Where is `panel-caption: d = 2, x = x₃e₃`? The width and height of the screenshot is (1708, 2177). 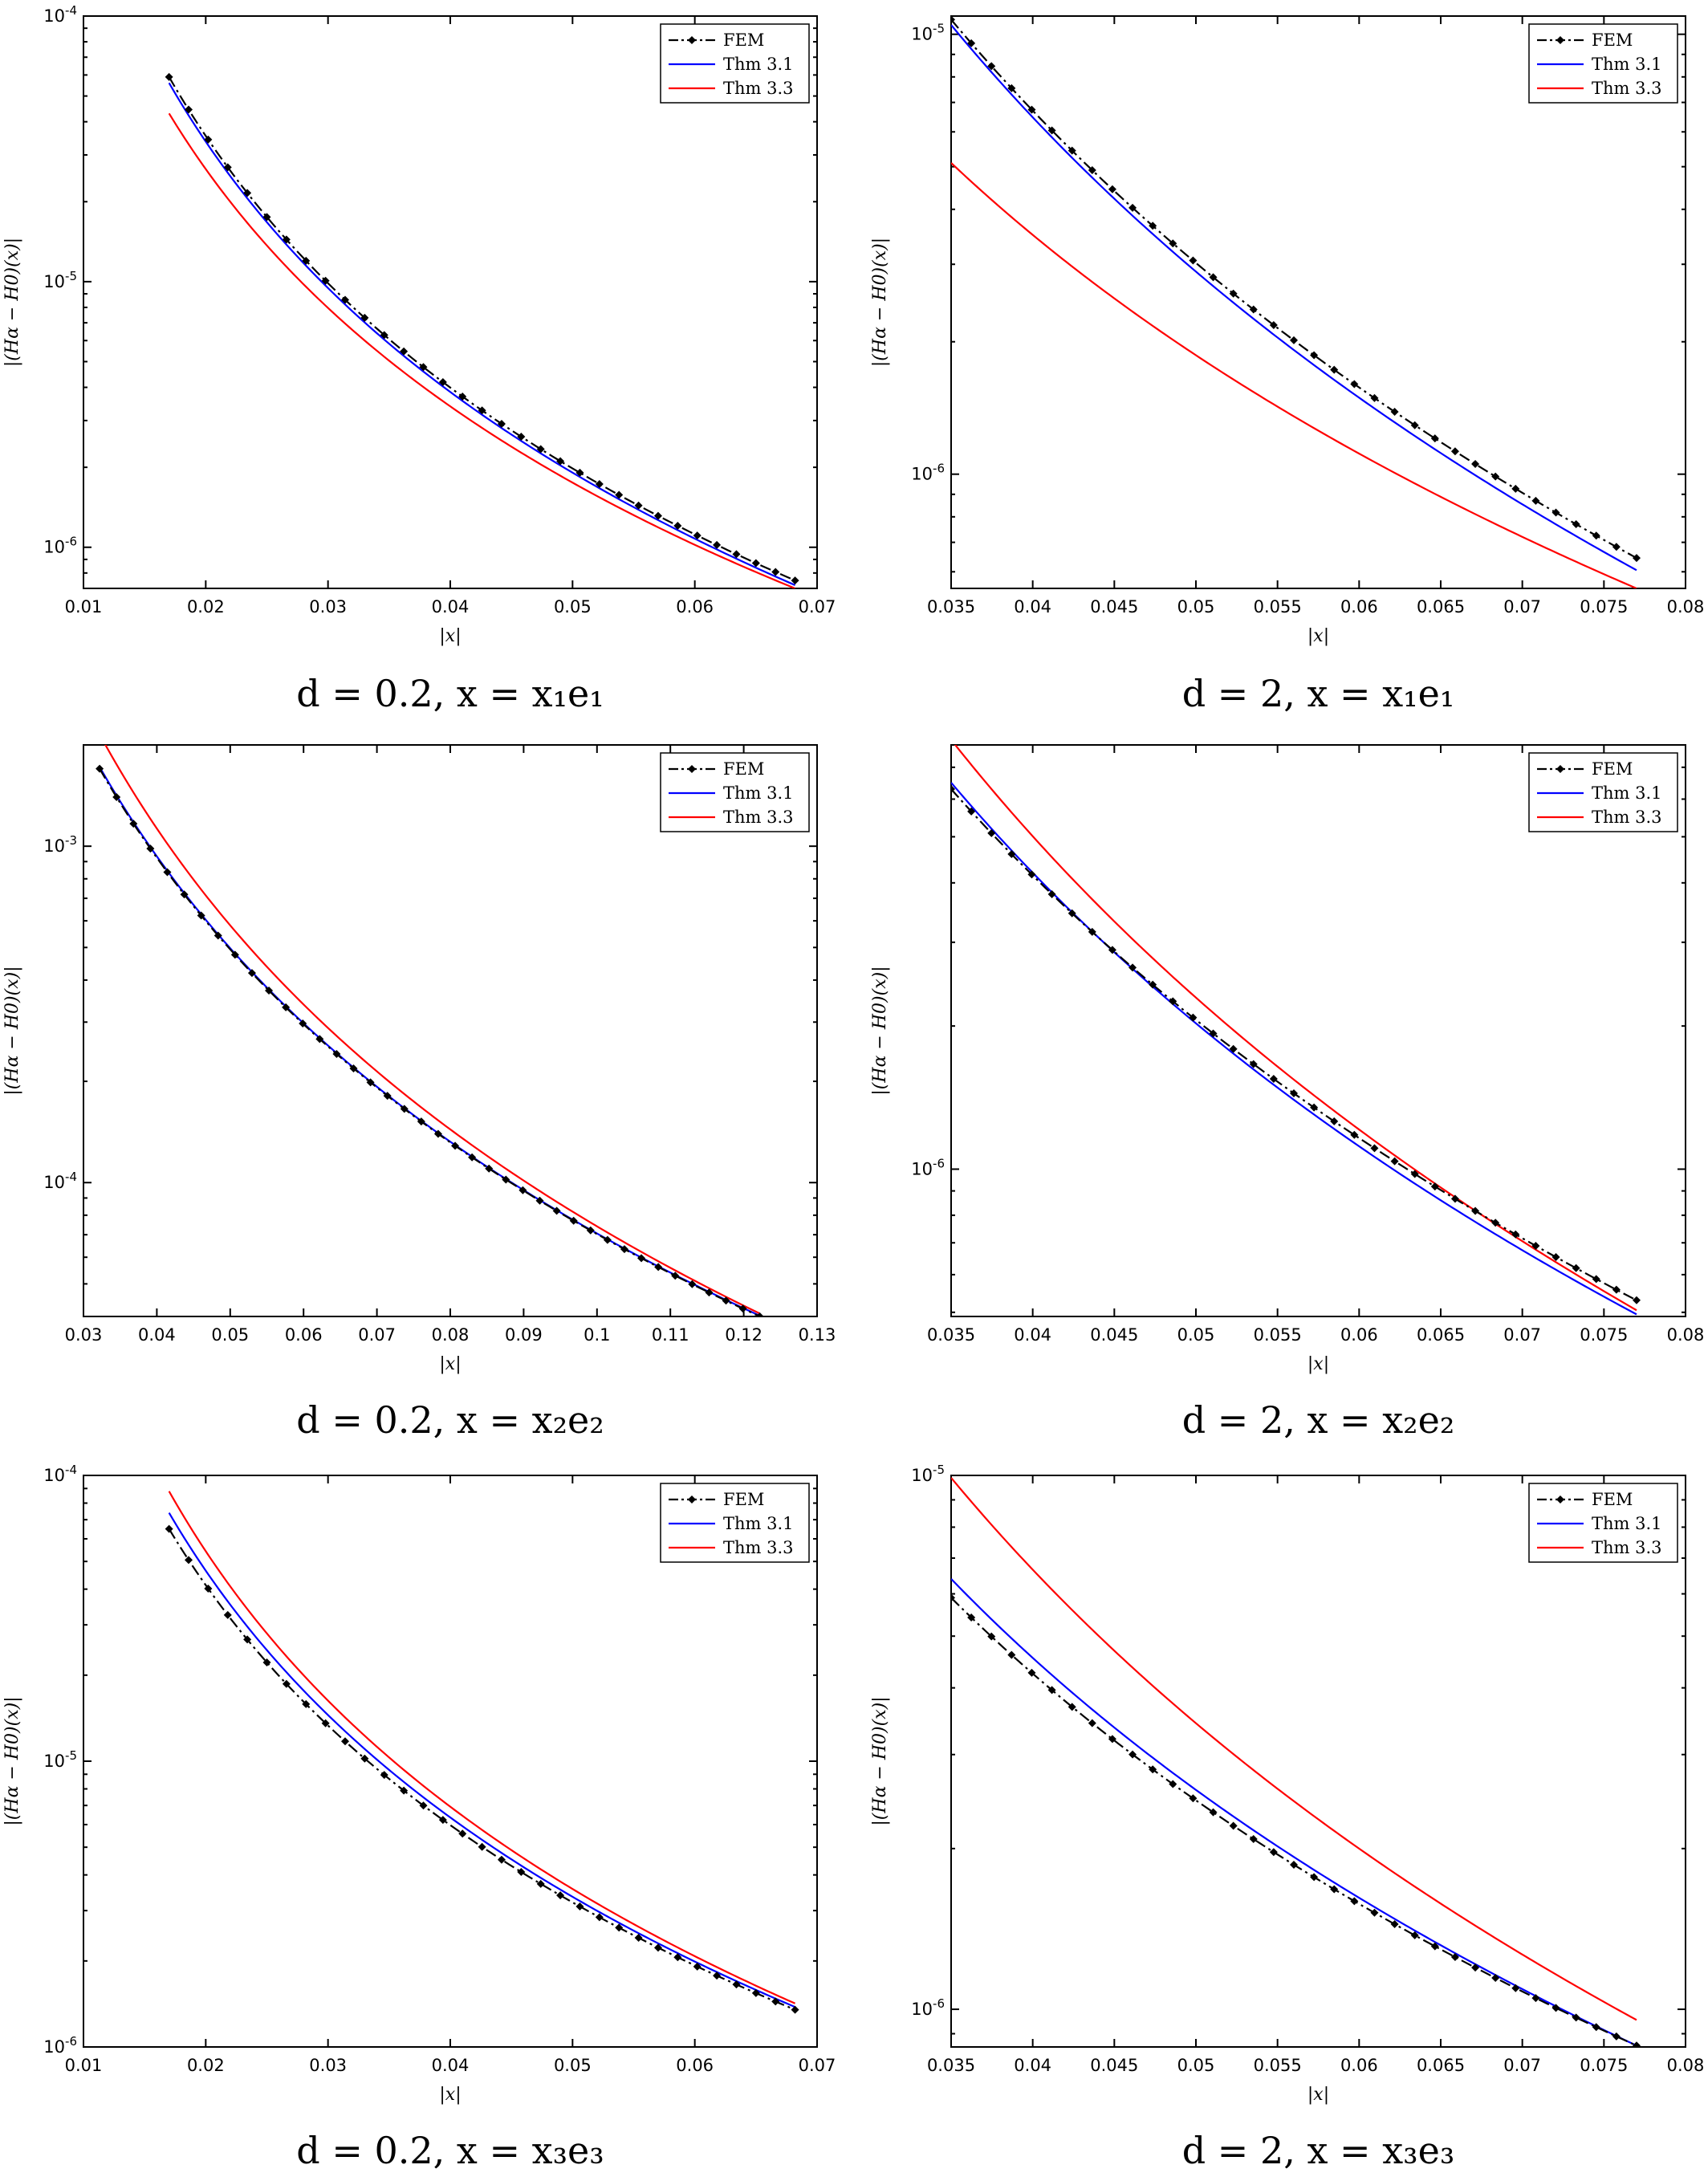
panel-caption: d = 2, x = x₃e₃ is located at coordinates (1319, 2150).